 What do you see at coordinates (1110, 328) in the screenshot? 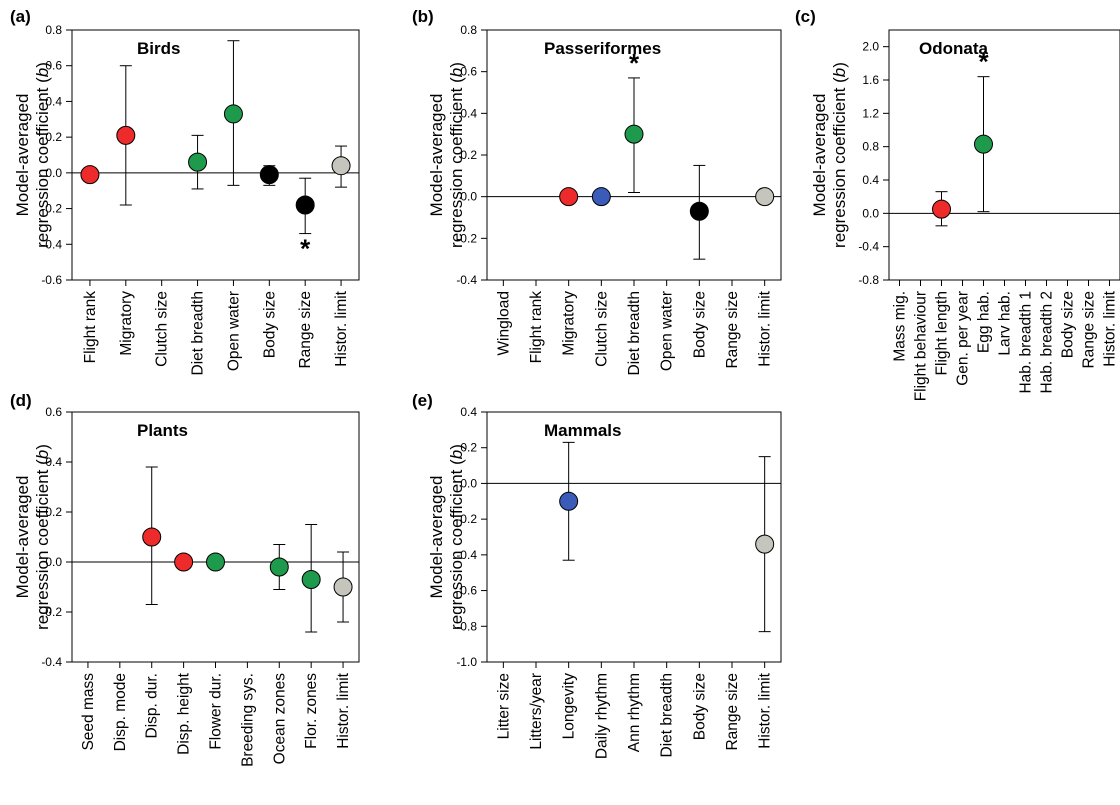
I see `panel-c-category-label: Histor. limit` at bounding box center [1110, 328].